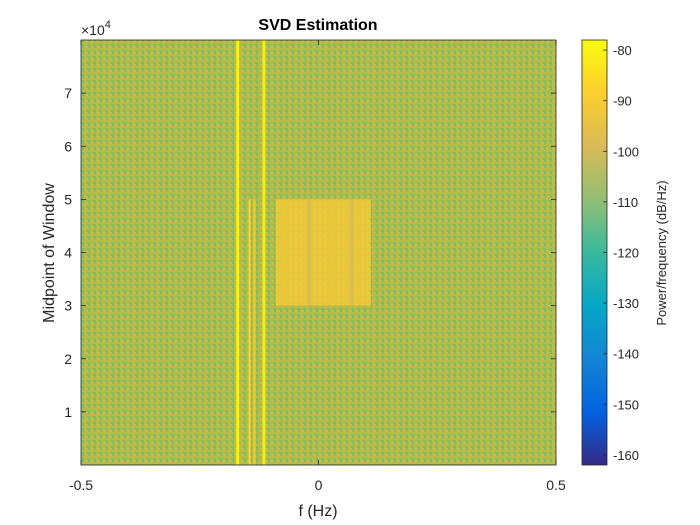  Describe the element at coordinates (556, 485) in the screenshot. I see `x-tick-label: 0.5` at that location.